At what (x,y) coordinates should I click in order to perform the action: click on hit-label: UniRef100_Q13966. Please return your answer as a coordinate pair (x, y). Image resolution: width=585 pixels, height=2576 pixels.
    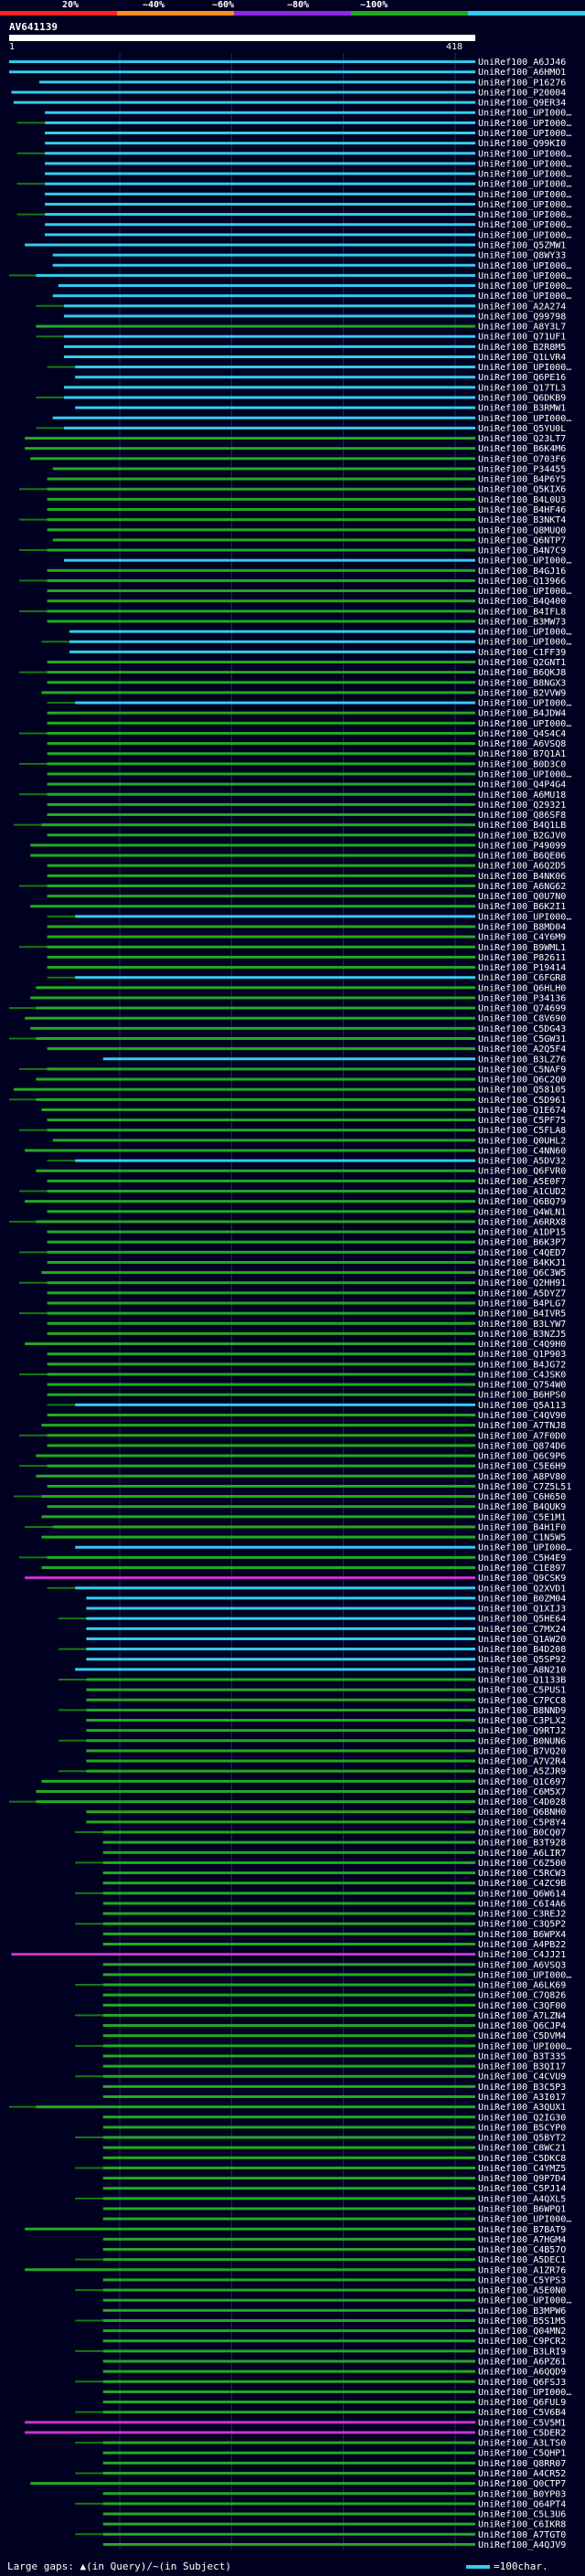
    Looking at the image, I should click on (522, 582).